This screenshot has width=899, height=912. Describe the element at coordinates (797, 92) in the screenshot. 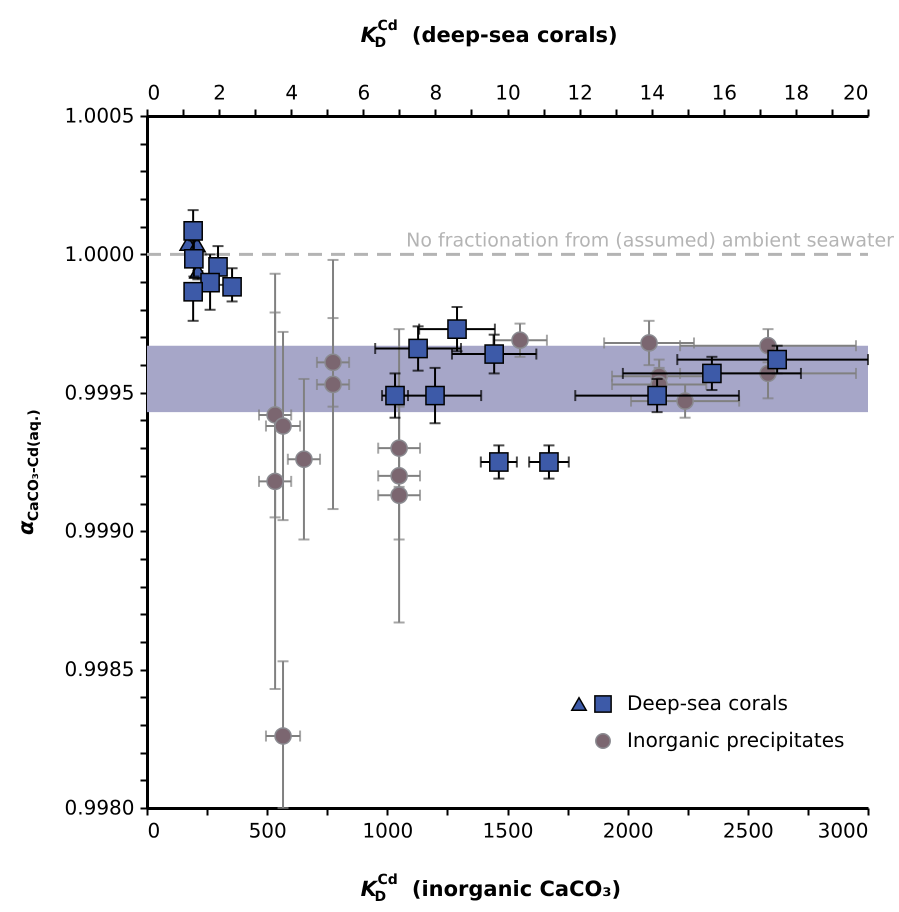

I see `x2-tick-label: 18` at that location.